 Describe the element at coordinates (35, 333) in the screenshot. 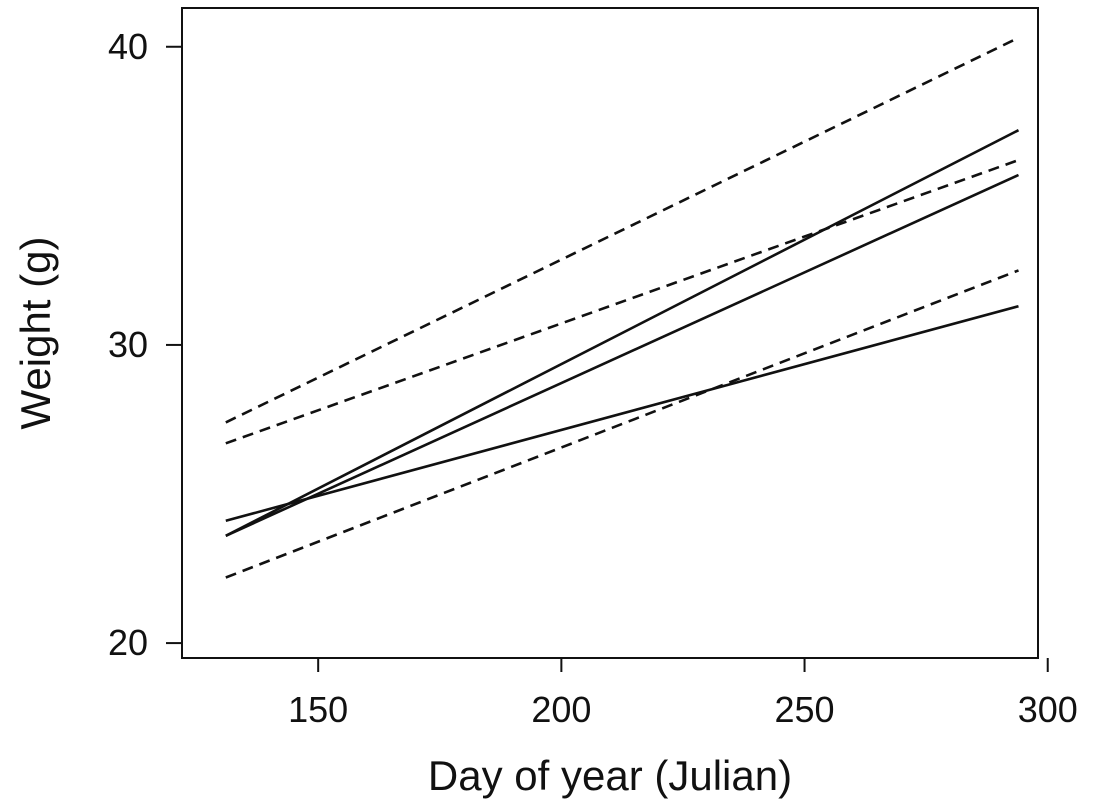

I see `y-axis-title: Weight (g)` at that location.